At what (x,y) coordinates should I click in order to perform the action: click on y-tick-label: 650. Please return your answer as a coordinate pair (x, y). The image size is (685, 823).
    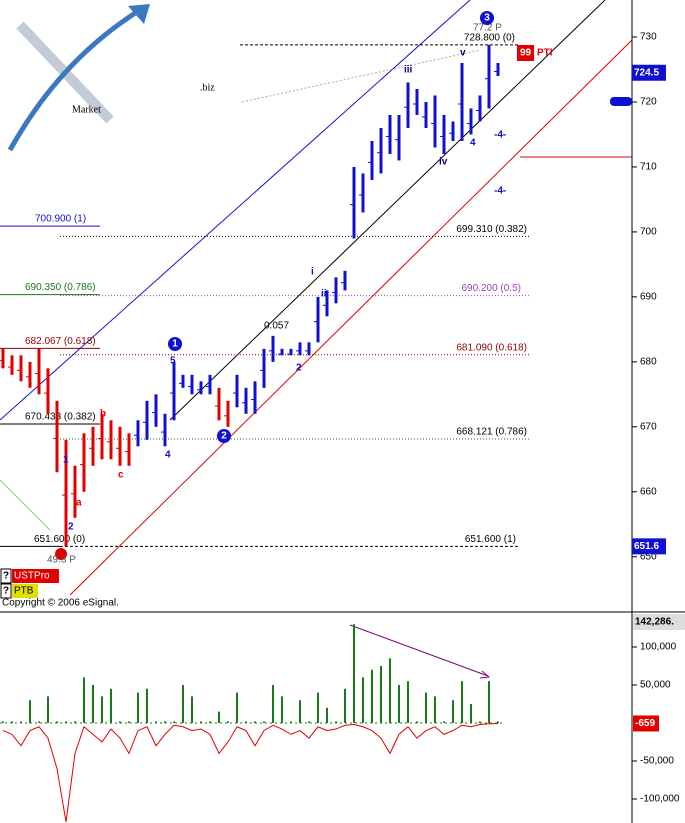
    Looking at the image, I should click on (648, 556).